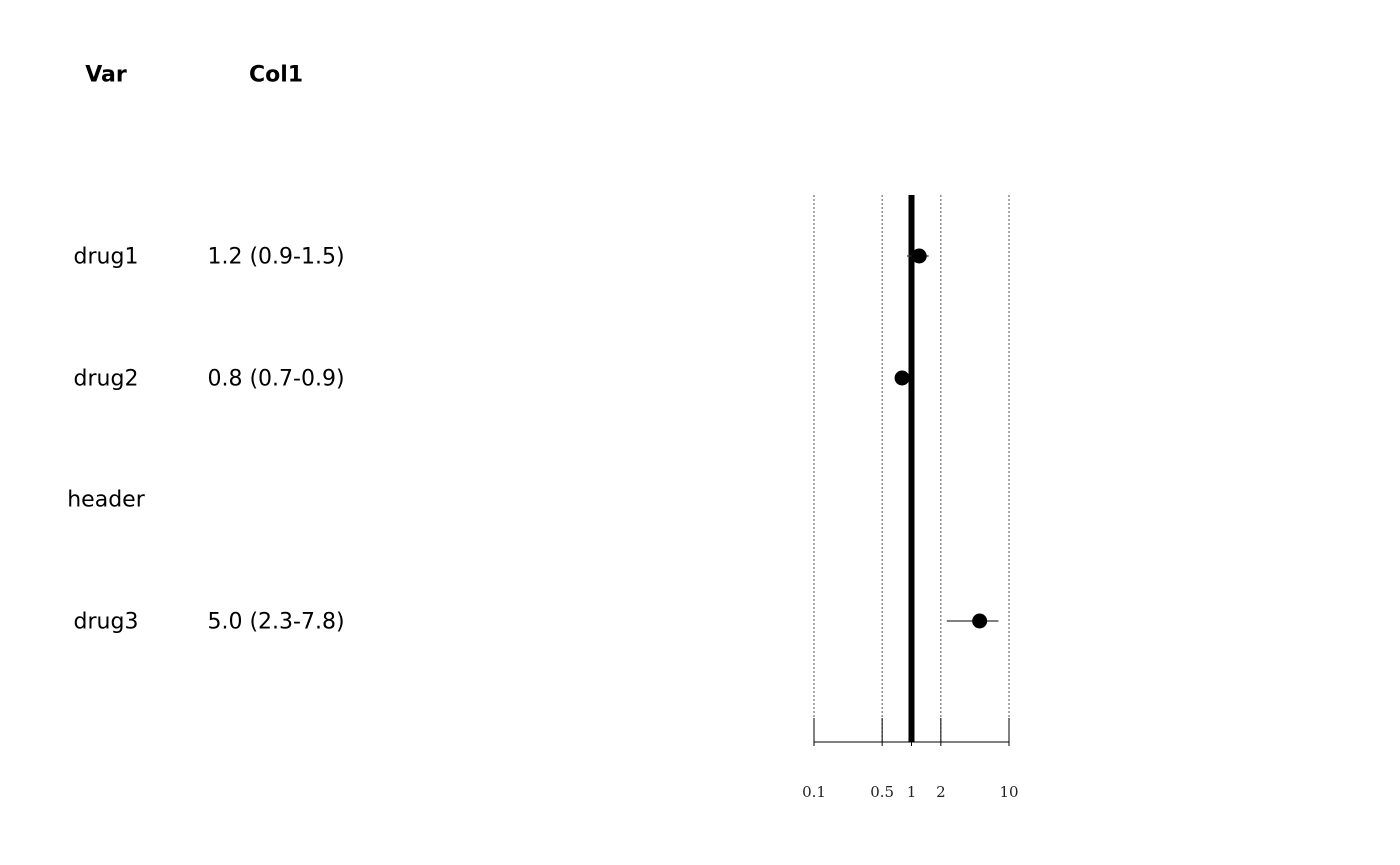 This screenshot has height=865, width=1400. What do you see at coordinates (814, 792) in the screenshot?
I see `x-tick-label: 0.1` at bounding box center [814, 792].